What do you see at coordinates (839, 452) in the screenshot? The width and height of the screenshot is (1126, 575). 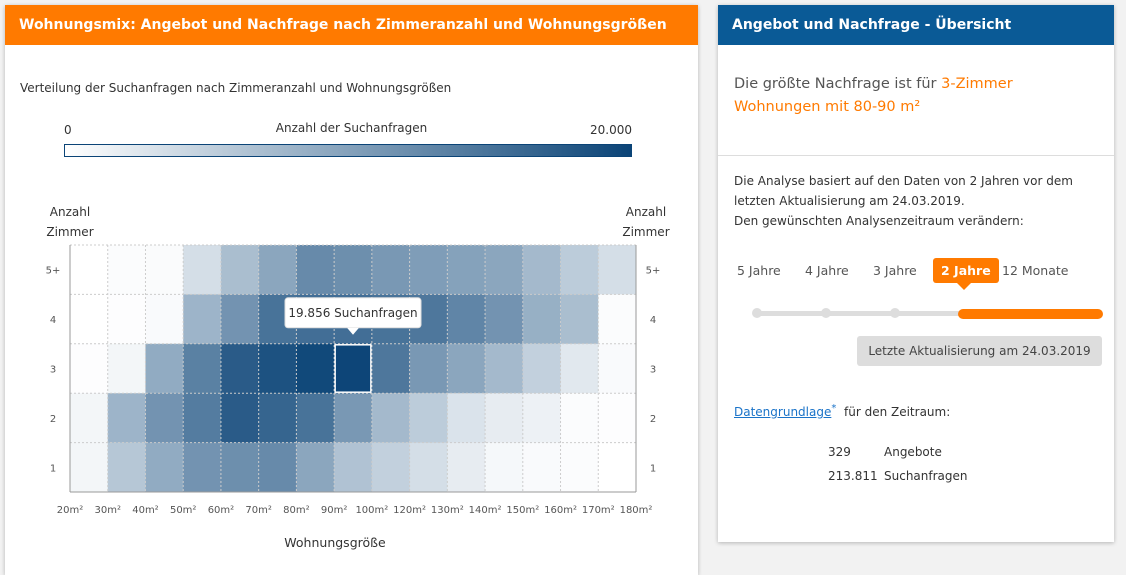 I see `stat-value: 329` at bounding box center [839, 452].